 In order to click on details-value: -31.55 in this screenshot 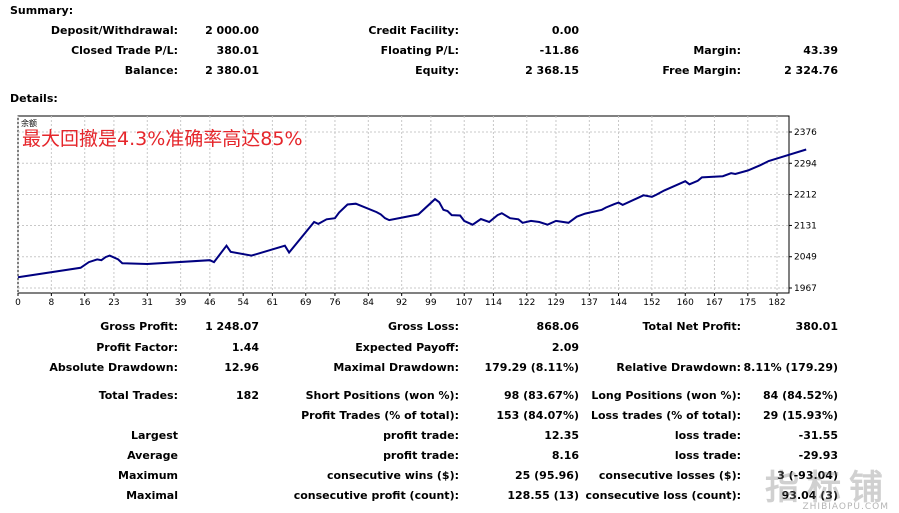, I will do `click(818, 435)`.